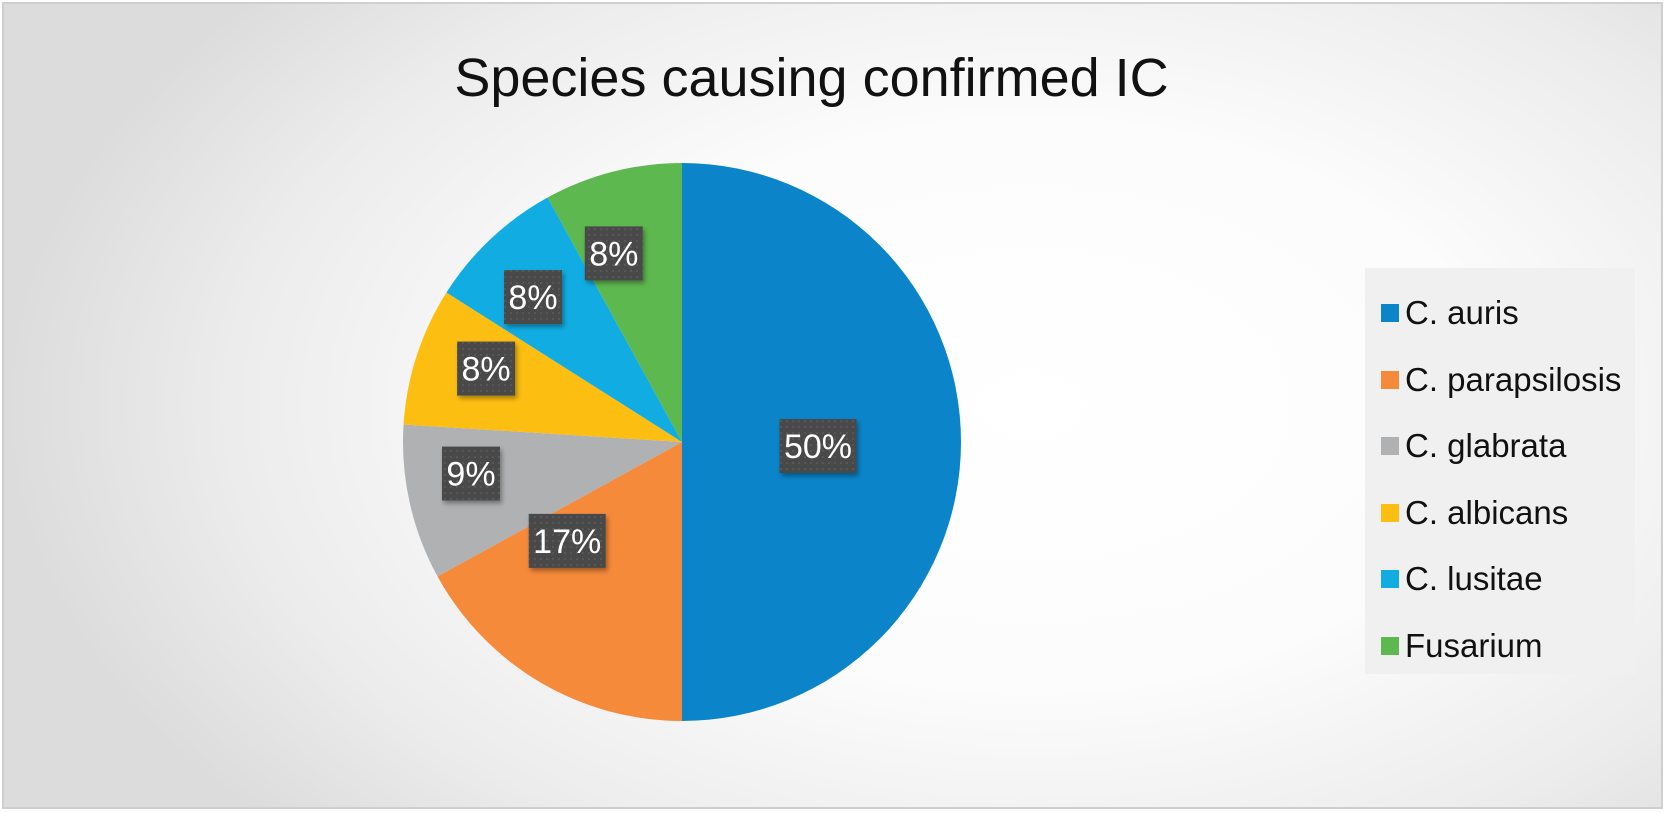  I want to click on legend-item-fusarium: Fusarium, so click(1508, 646).